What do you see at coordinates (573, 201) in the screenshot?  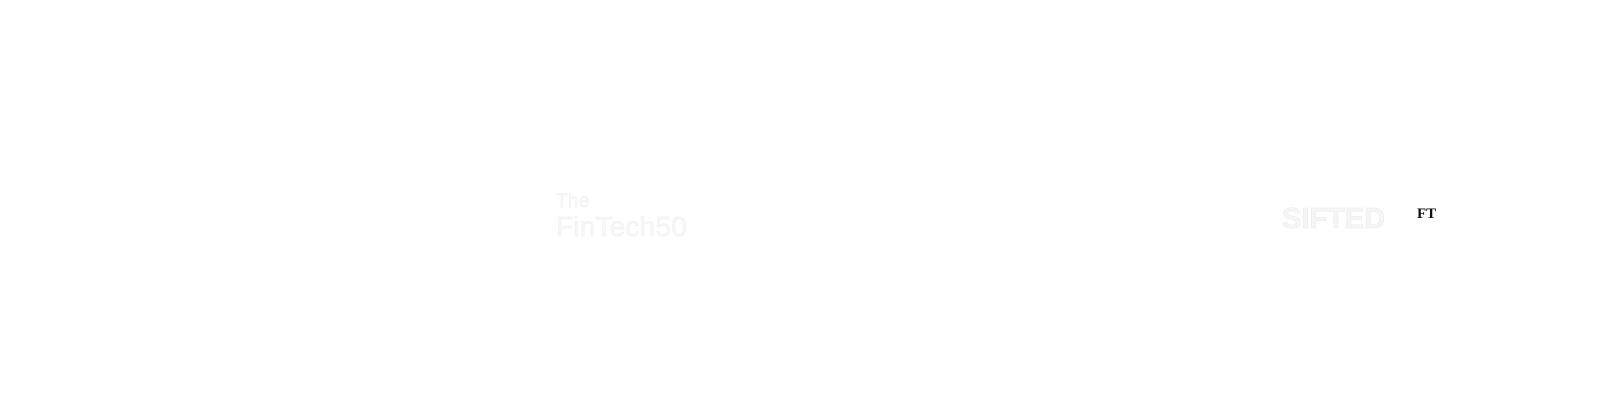 I see `fintech50-logo-line1: The` at bounding box center [573, 201].